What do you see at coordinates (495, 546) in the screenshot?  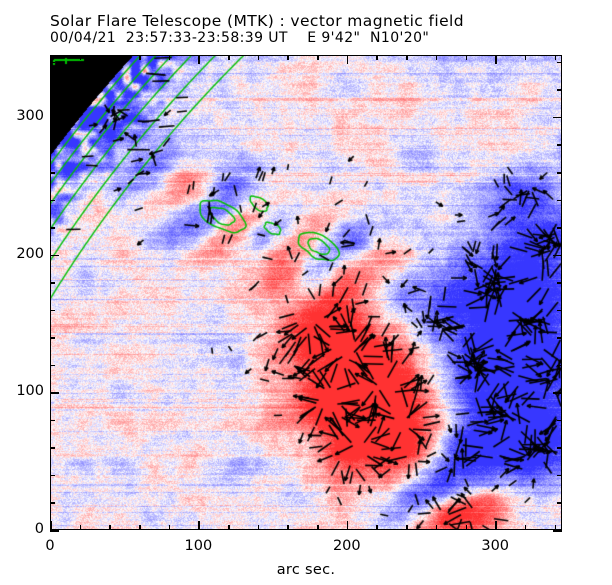 I see `x-tick-label: 300` at bounding box center [495, 546].